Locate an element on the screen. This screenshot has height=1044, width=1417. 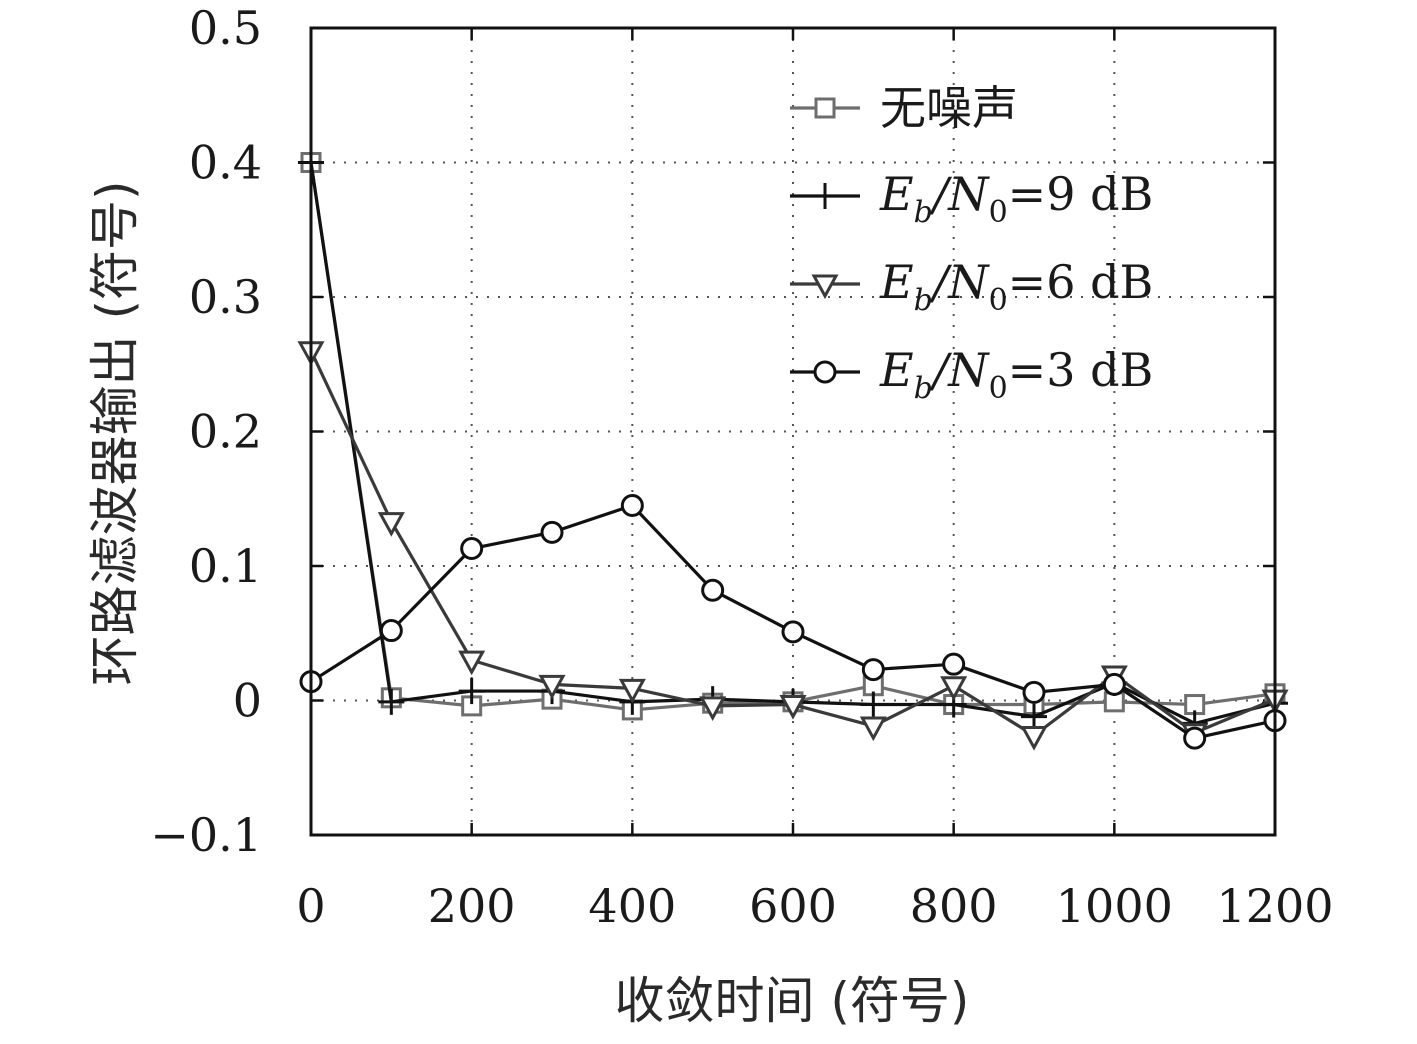
x-tick-label: 200 is located at coordinates (472, 906).